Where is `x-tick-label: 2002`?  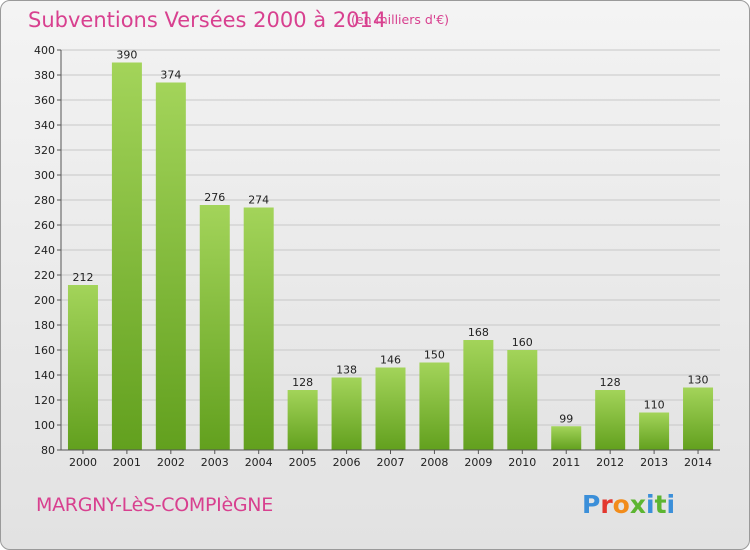
x-tick-label: 2002 is located at coordinates (171, 462).